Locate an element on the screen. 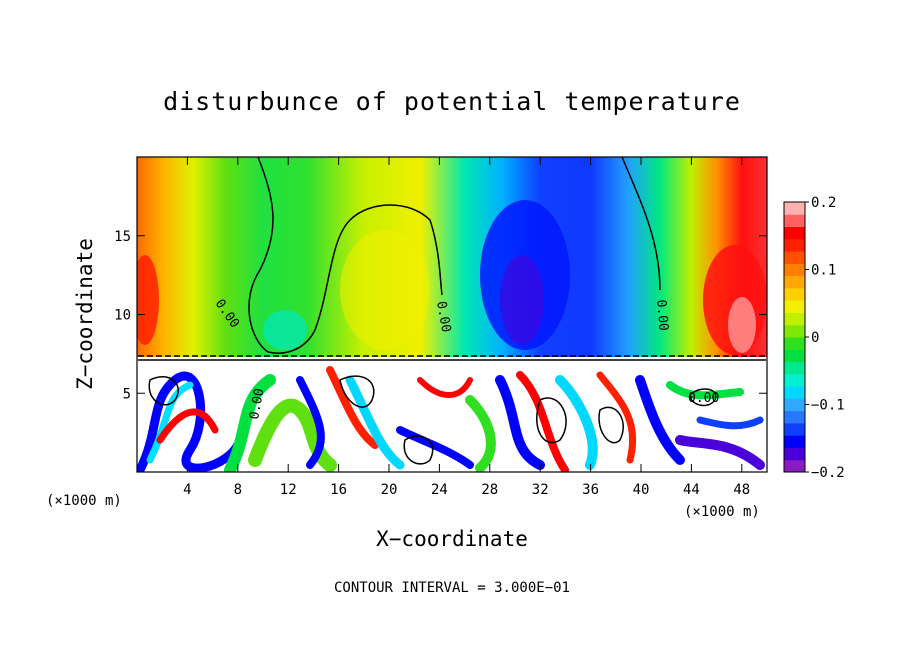 Image resolution: width=904 pixels, height=654 pixels. lower-turbulence is located at coordinates (451, 419).